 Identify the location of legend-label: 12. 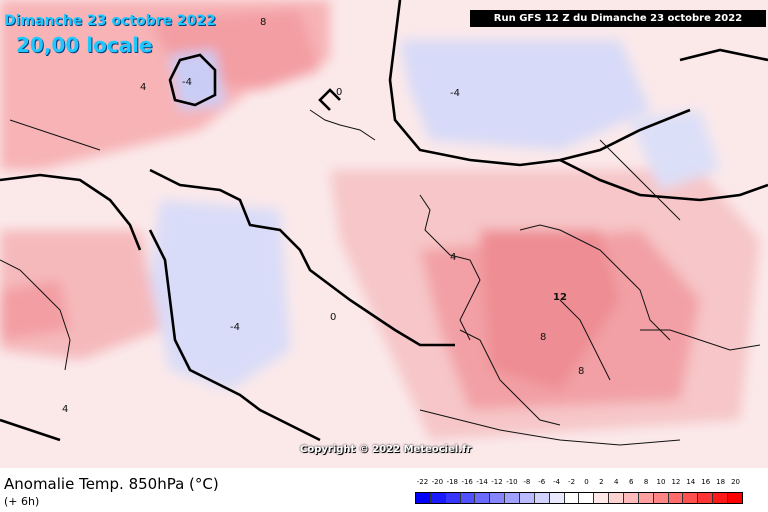
(676, 482).